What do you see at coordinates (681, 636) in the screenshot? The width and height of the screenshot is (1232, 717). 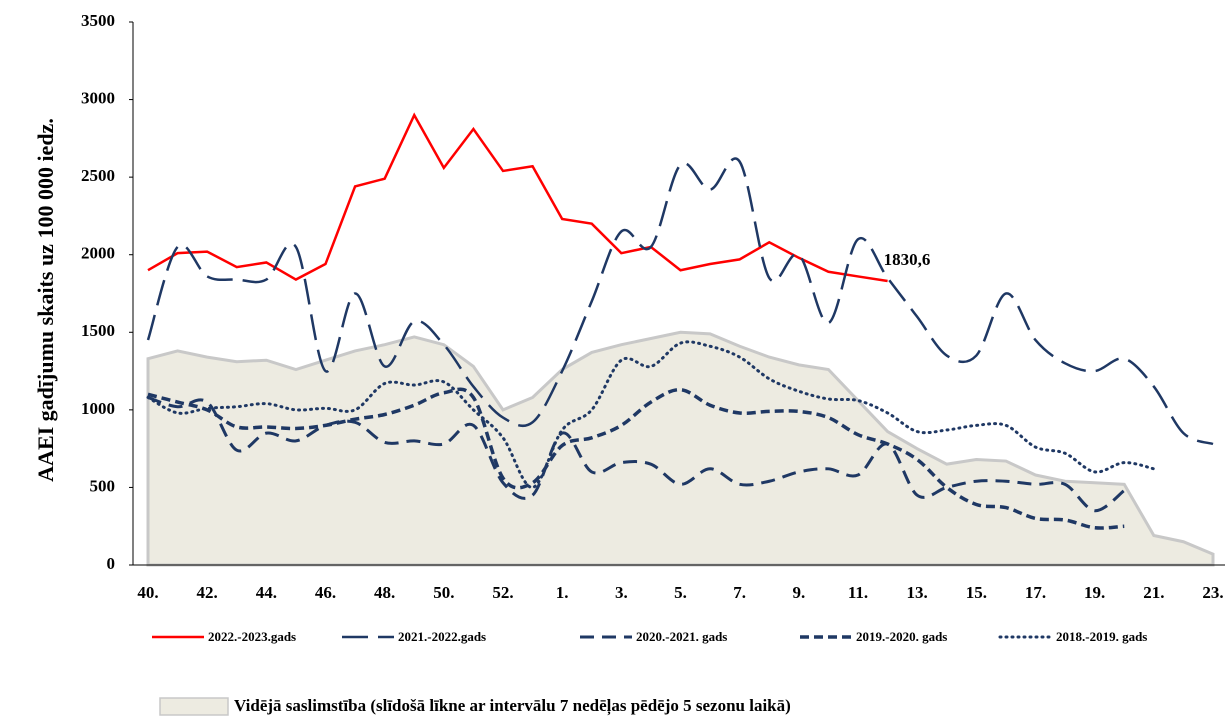 I see `legend-label: 2020.-2021. gads` at bounding box center [681, 636].